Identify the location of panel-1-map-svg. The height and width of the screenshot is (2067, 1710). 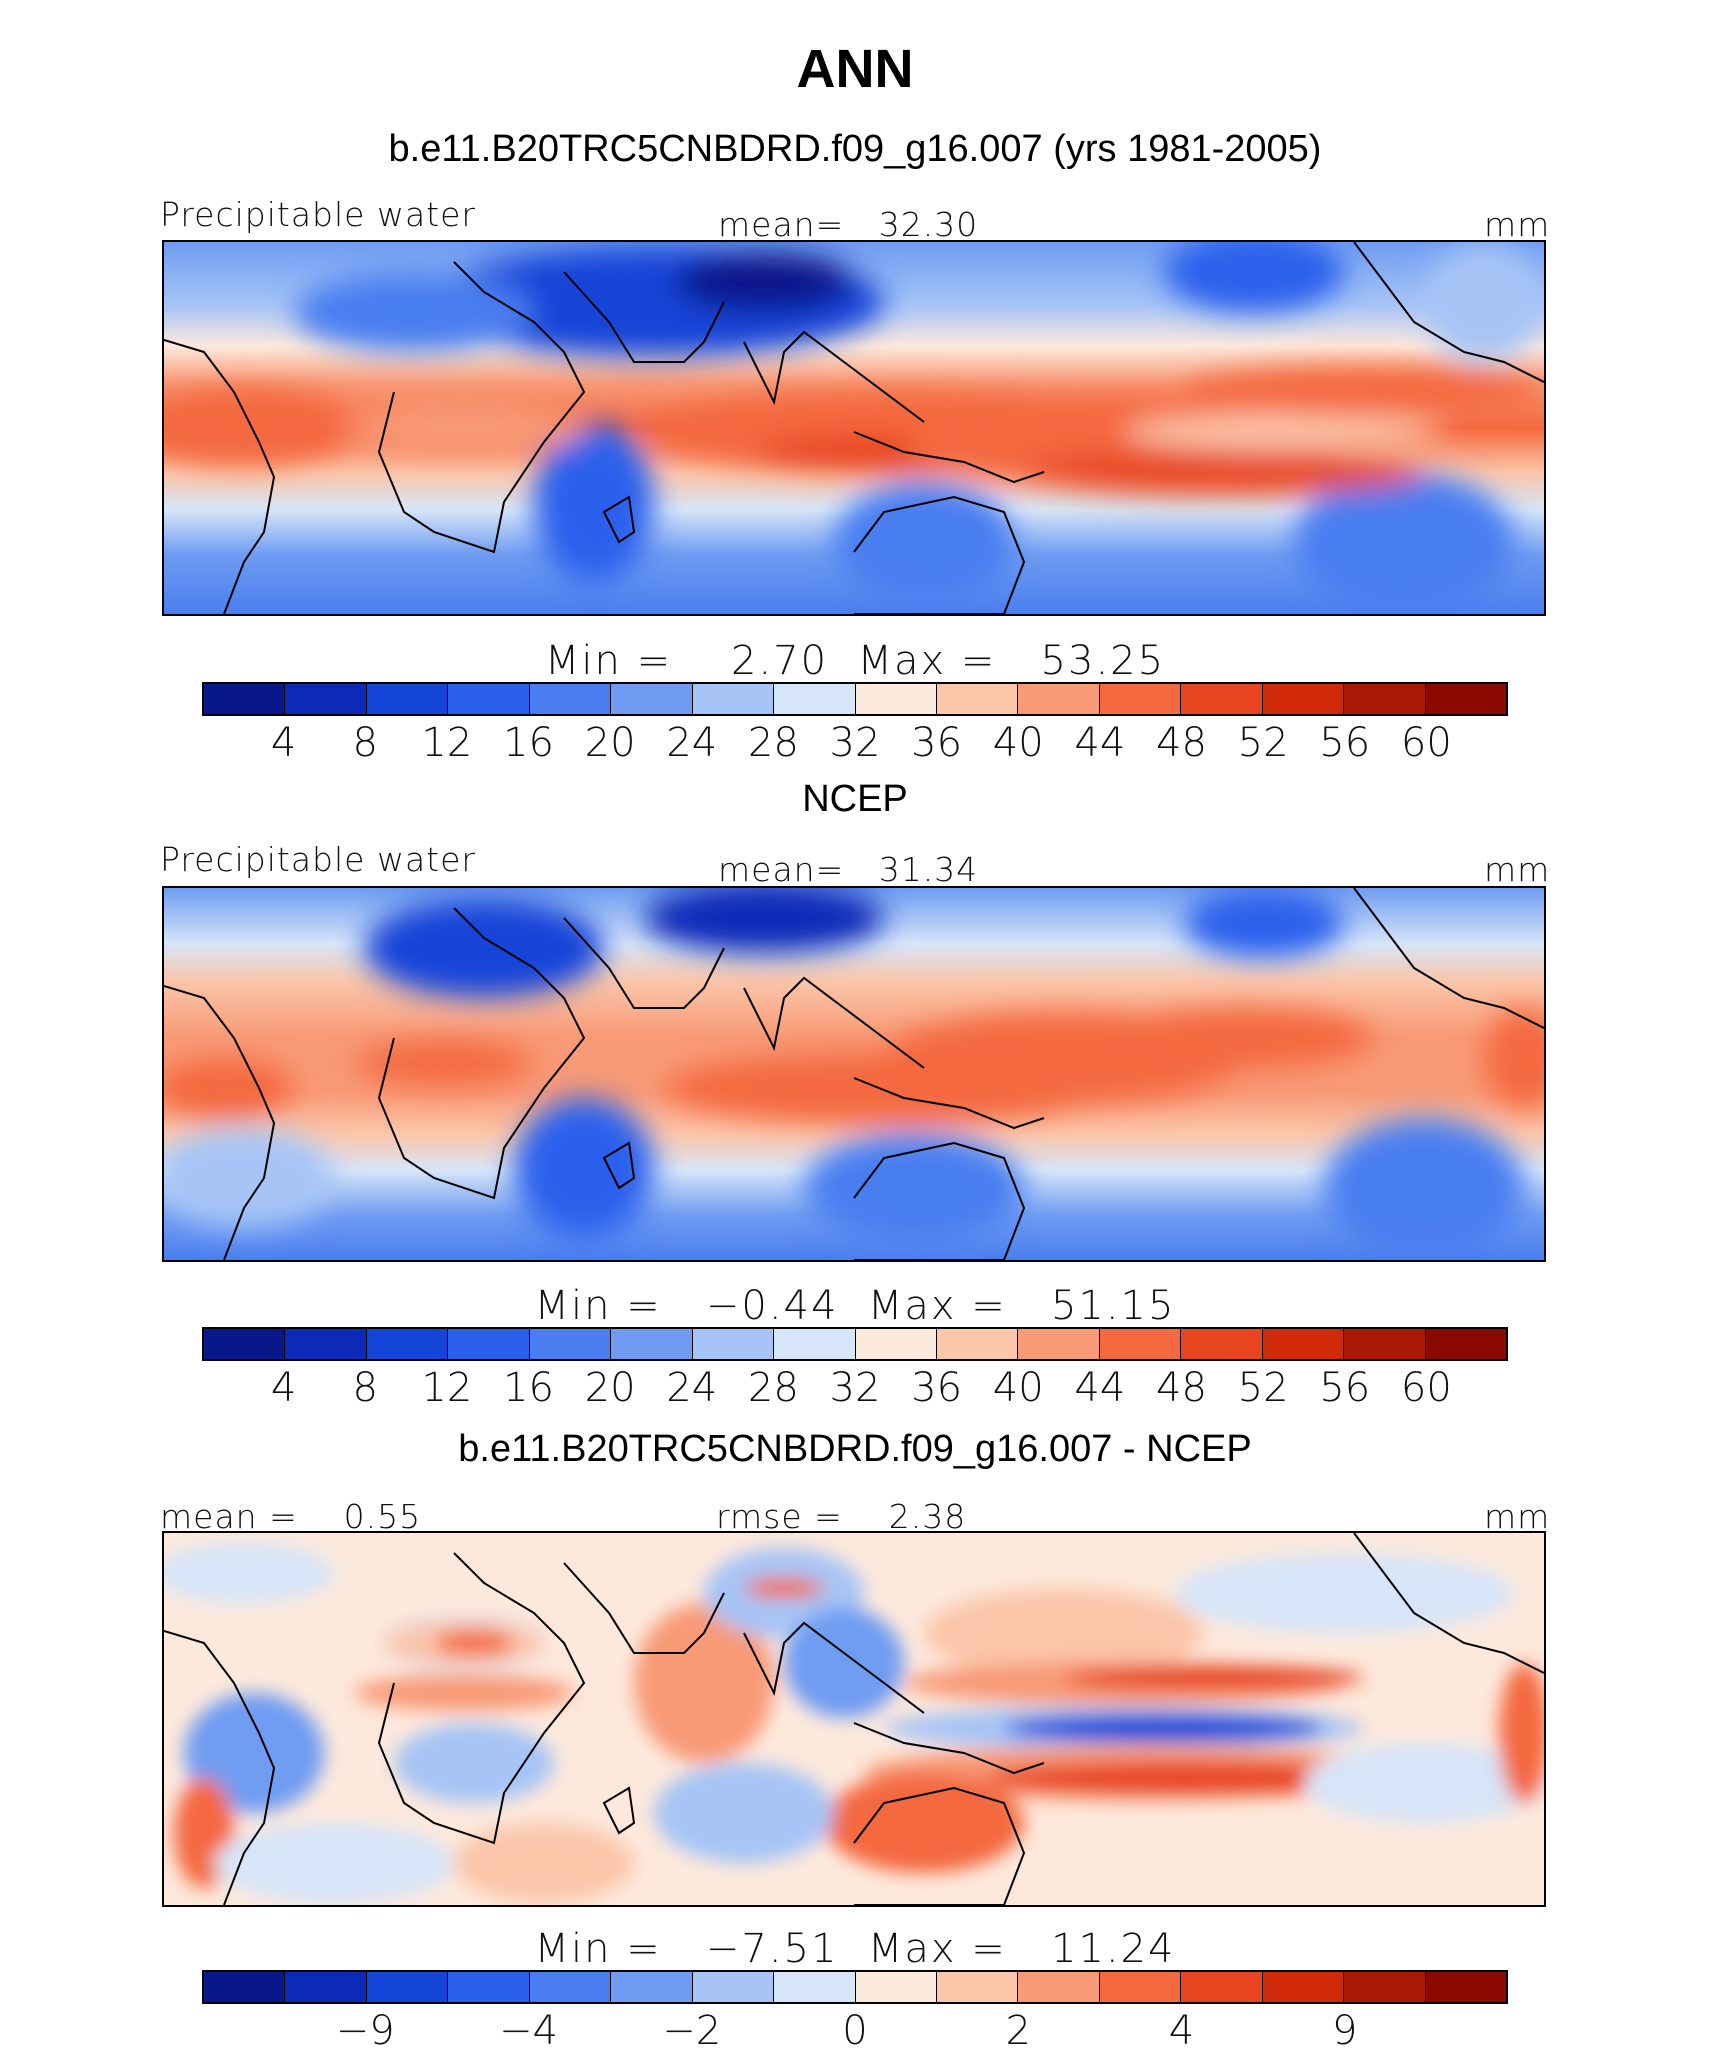
(854, 428).